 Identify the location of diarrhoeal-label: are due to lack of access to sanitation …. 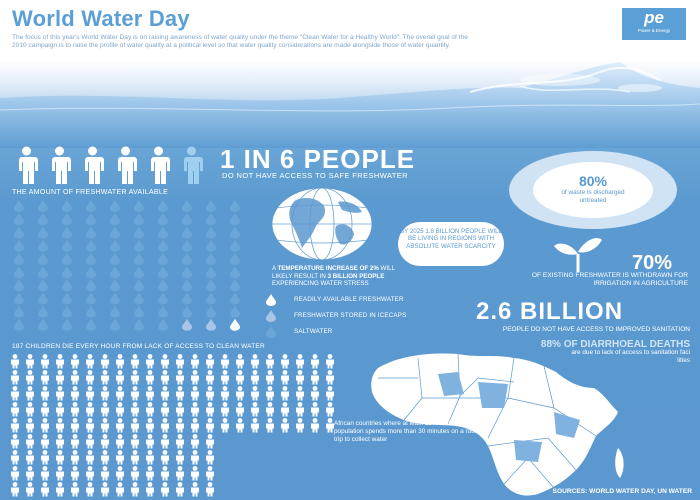
(630, 356).